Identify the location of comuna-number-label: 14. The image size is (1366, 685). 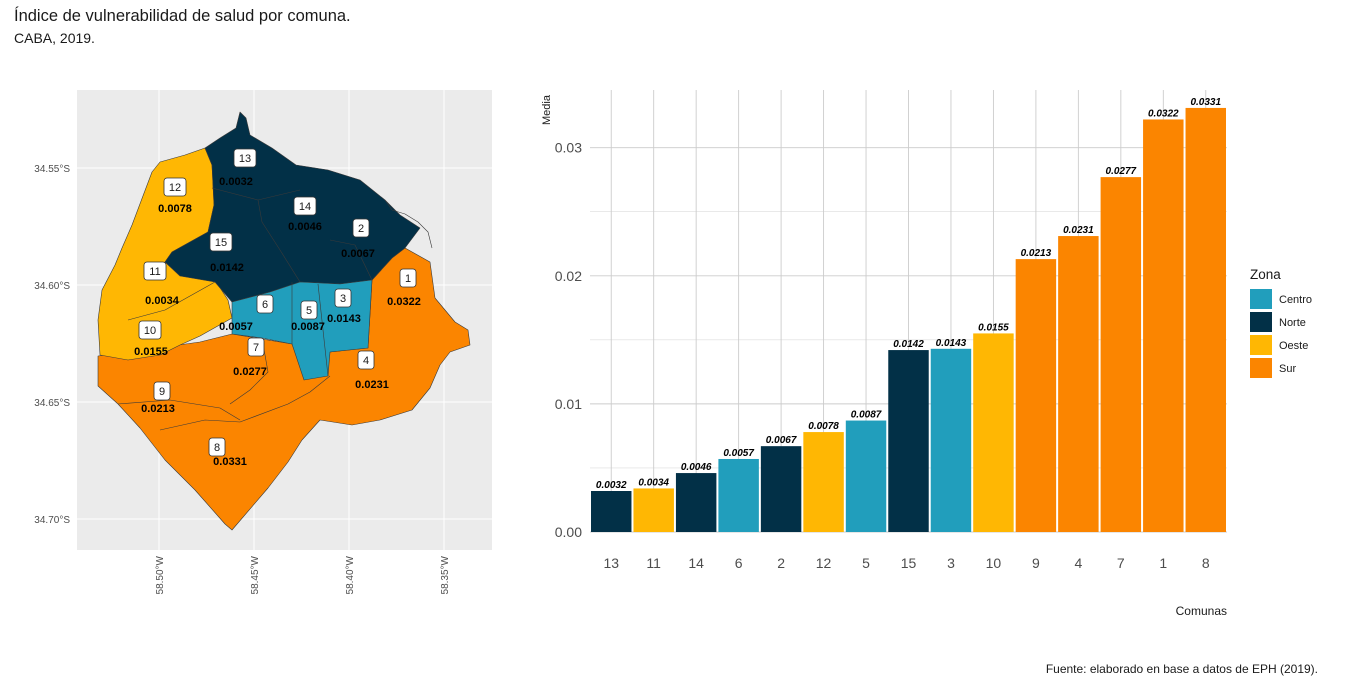
(305, 207).